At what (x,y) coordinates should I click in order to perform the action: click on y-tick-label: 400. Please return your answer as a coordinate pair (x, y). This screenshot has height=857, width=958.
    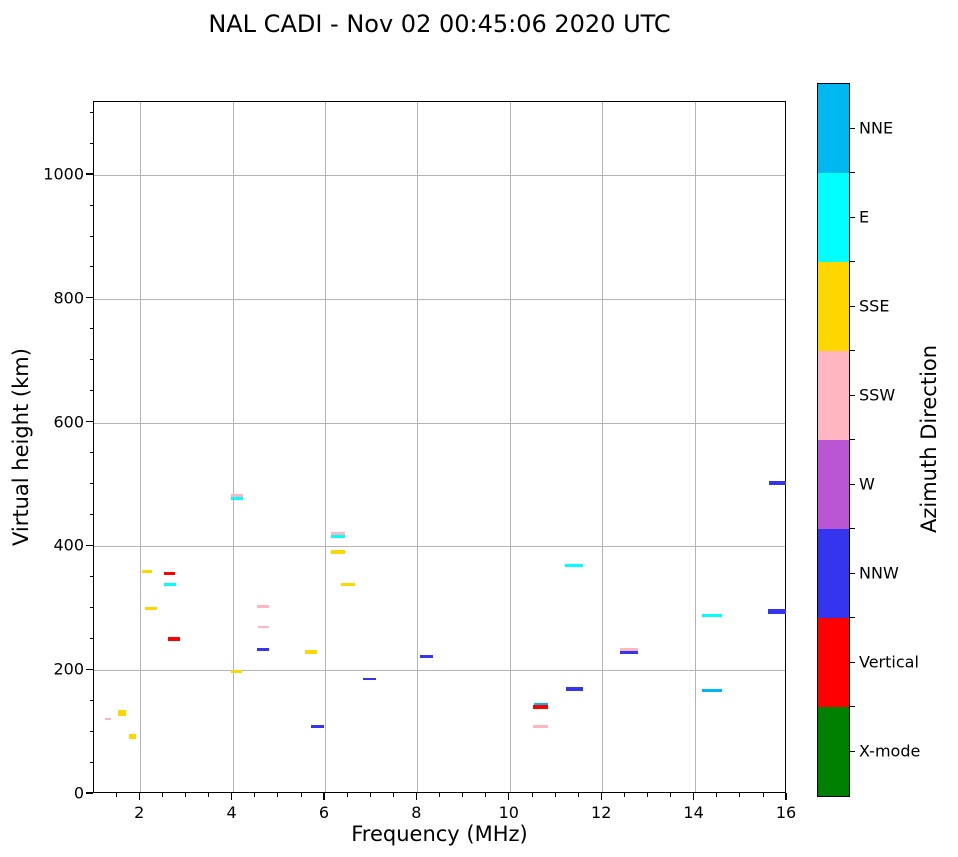
    Looking at the image, I should click on (68, 545).